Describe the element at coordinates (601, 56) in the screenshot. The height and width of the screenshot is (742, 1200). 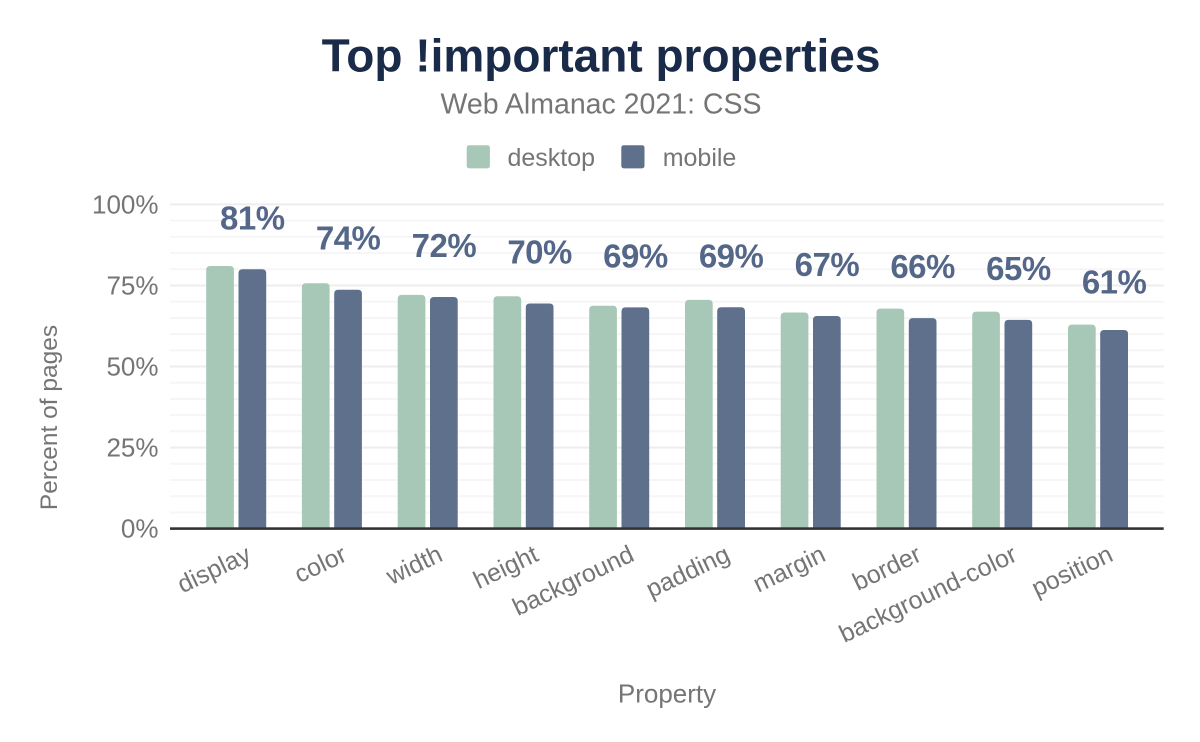
I see `svg-text: Top !important properties` at that location.